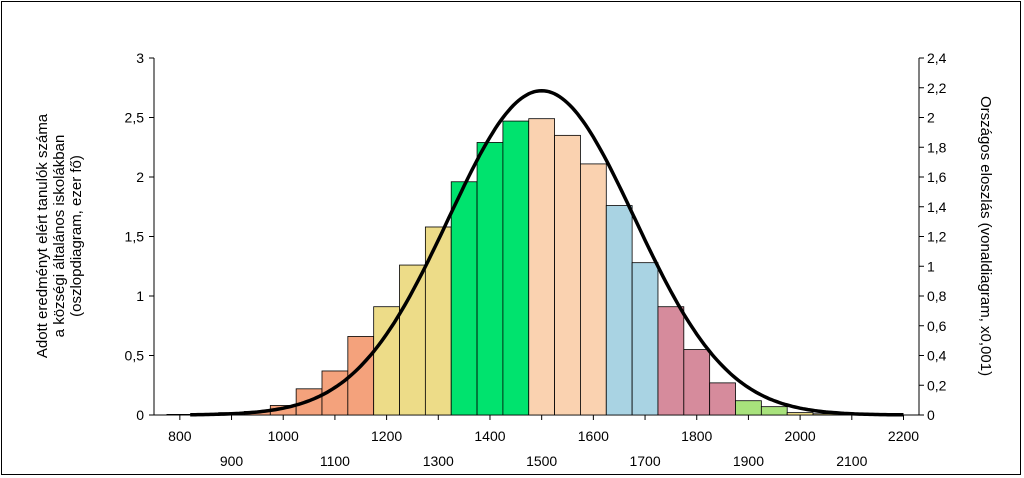 The height and width of the screenshot is (478, 1024). I want to click on right-tick-label: 2,2, so click(937, 88).